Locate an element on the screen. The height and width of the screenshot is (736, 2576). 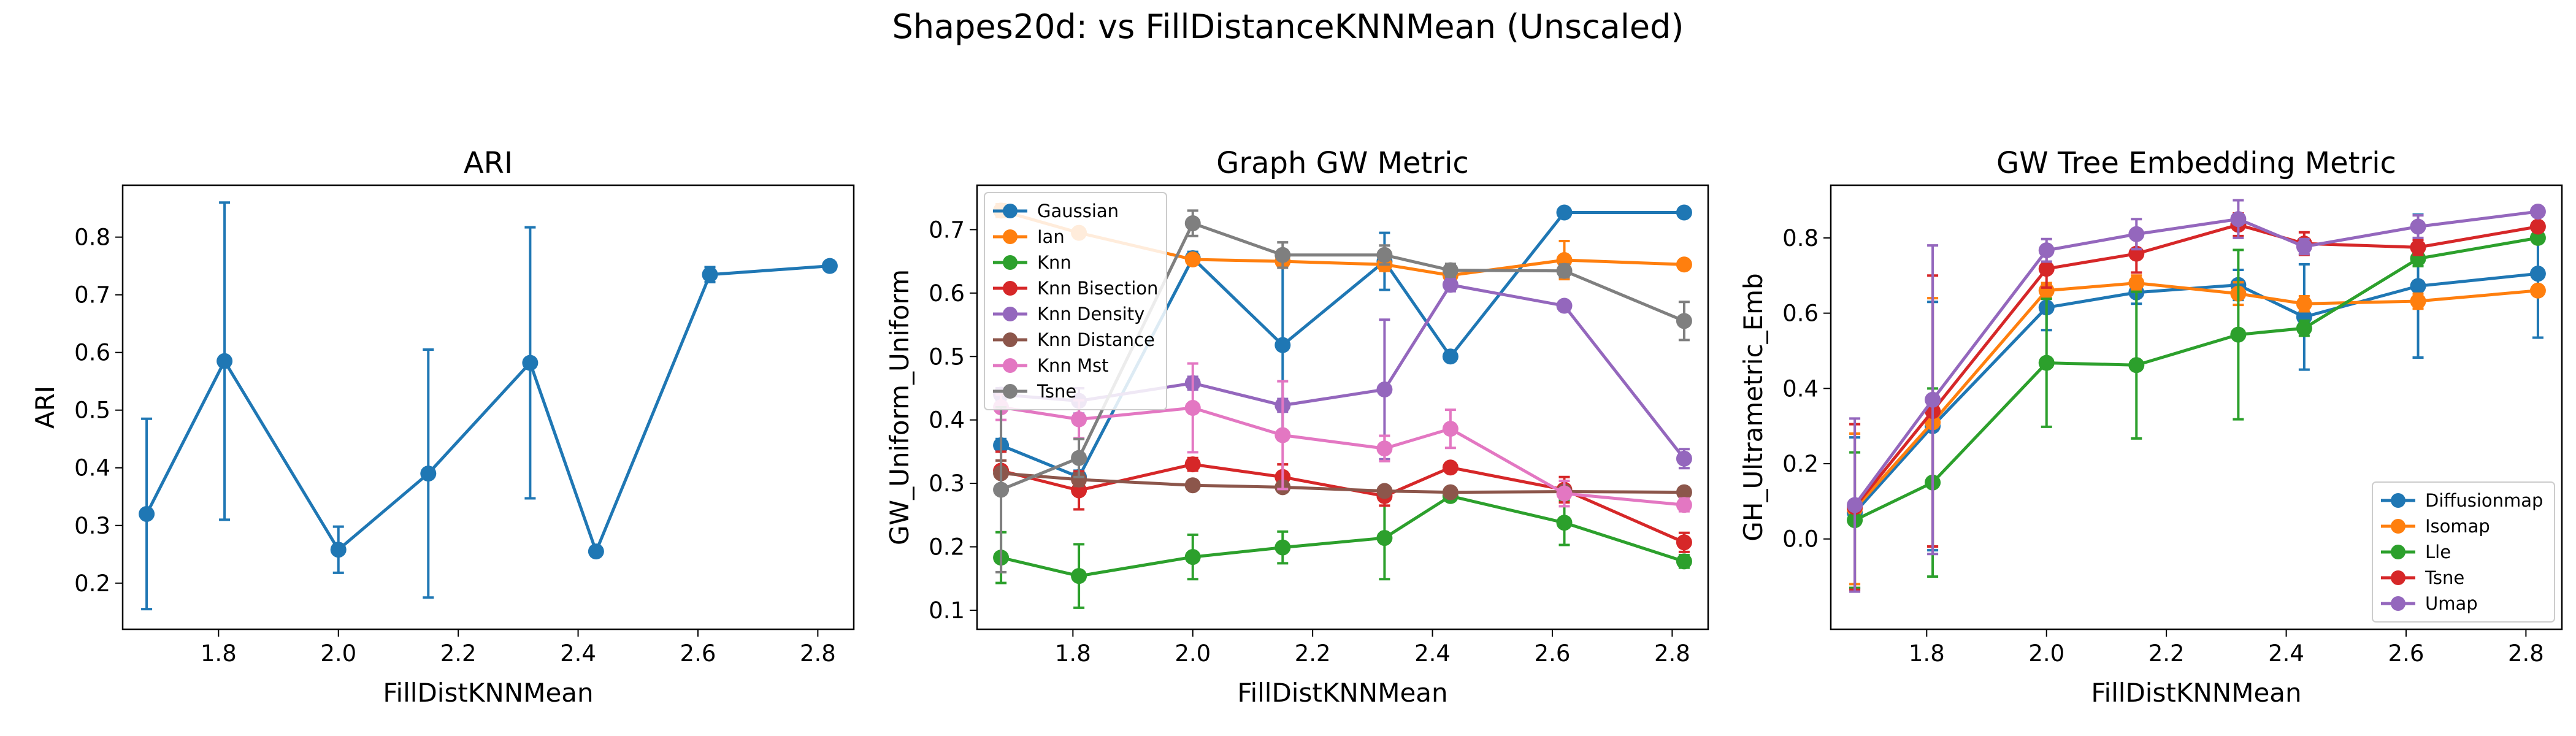
x-tick-label: 2.2 is located at coordinates (2167, 653).